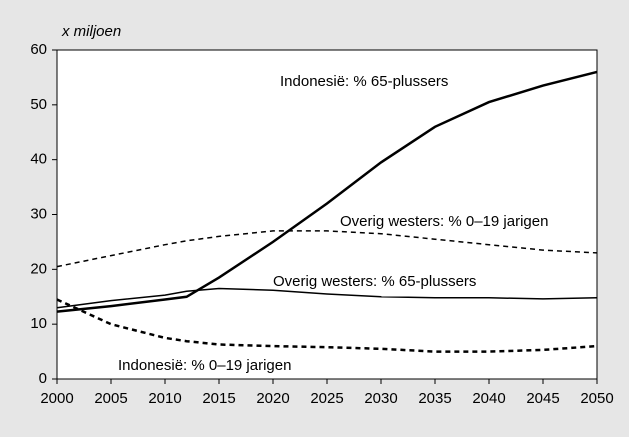 The image size is (629, 437). What do you see at coordinates (596, 398) in the screenshot?
I see `x-tick-label: 2050` at bounding box center [596, 398].